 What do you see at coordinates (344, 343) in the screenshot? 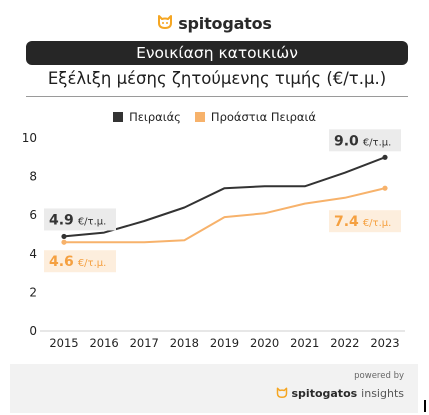
I see `x-tick-label: 2022` at bounding box center [344, 343].